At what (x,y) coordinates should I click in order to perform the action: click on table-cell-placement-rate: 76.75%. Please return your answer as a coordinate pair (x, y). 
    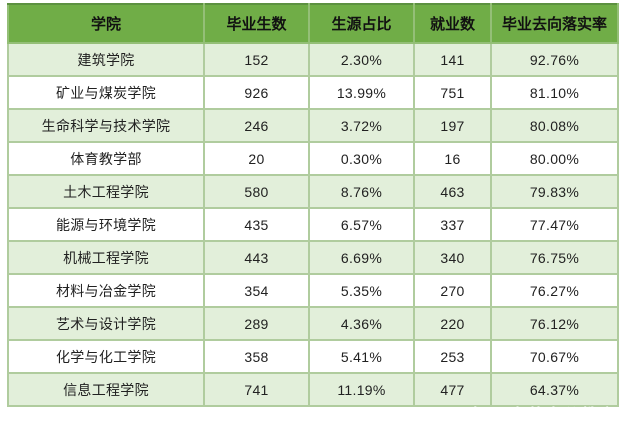
    Looking at the image, I should click on (554, 257).